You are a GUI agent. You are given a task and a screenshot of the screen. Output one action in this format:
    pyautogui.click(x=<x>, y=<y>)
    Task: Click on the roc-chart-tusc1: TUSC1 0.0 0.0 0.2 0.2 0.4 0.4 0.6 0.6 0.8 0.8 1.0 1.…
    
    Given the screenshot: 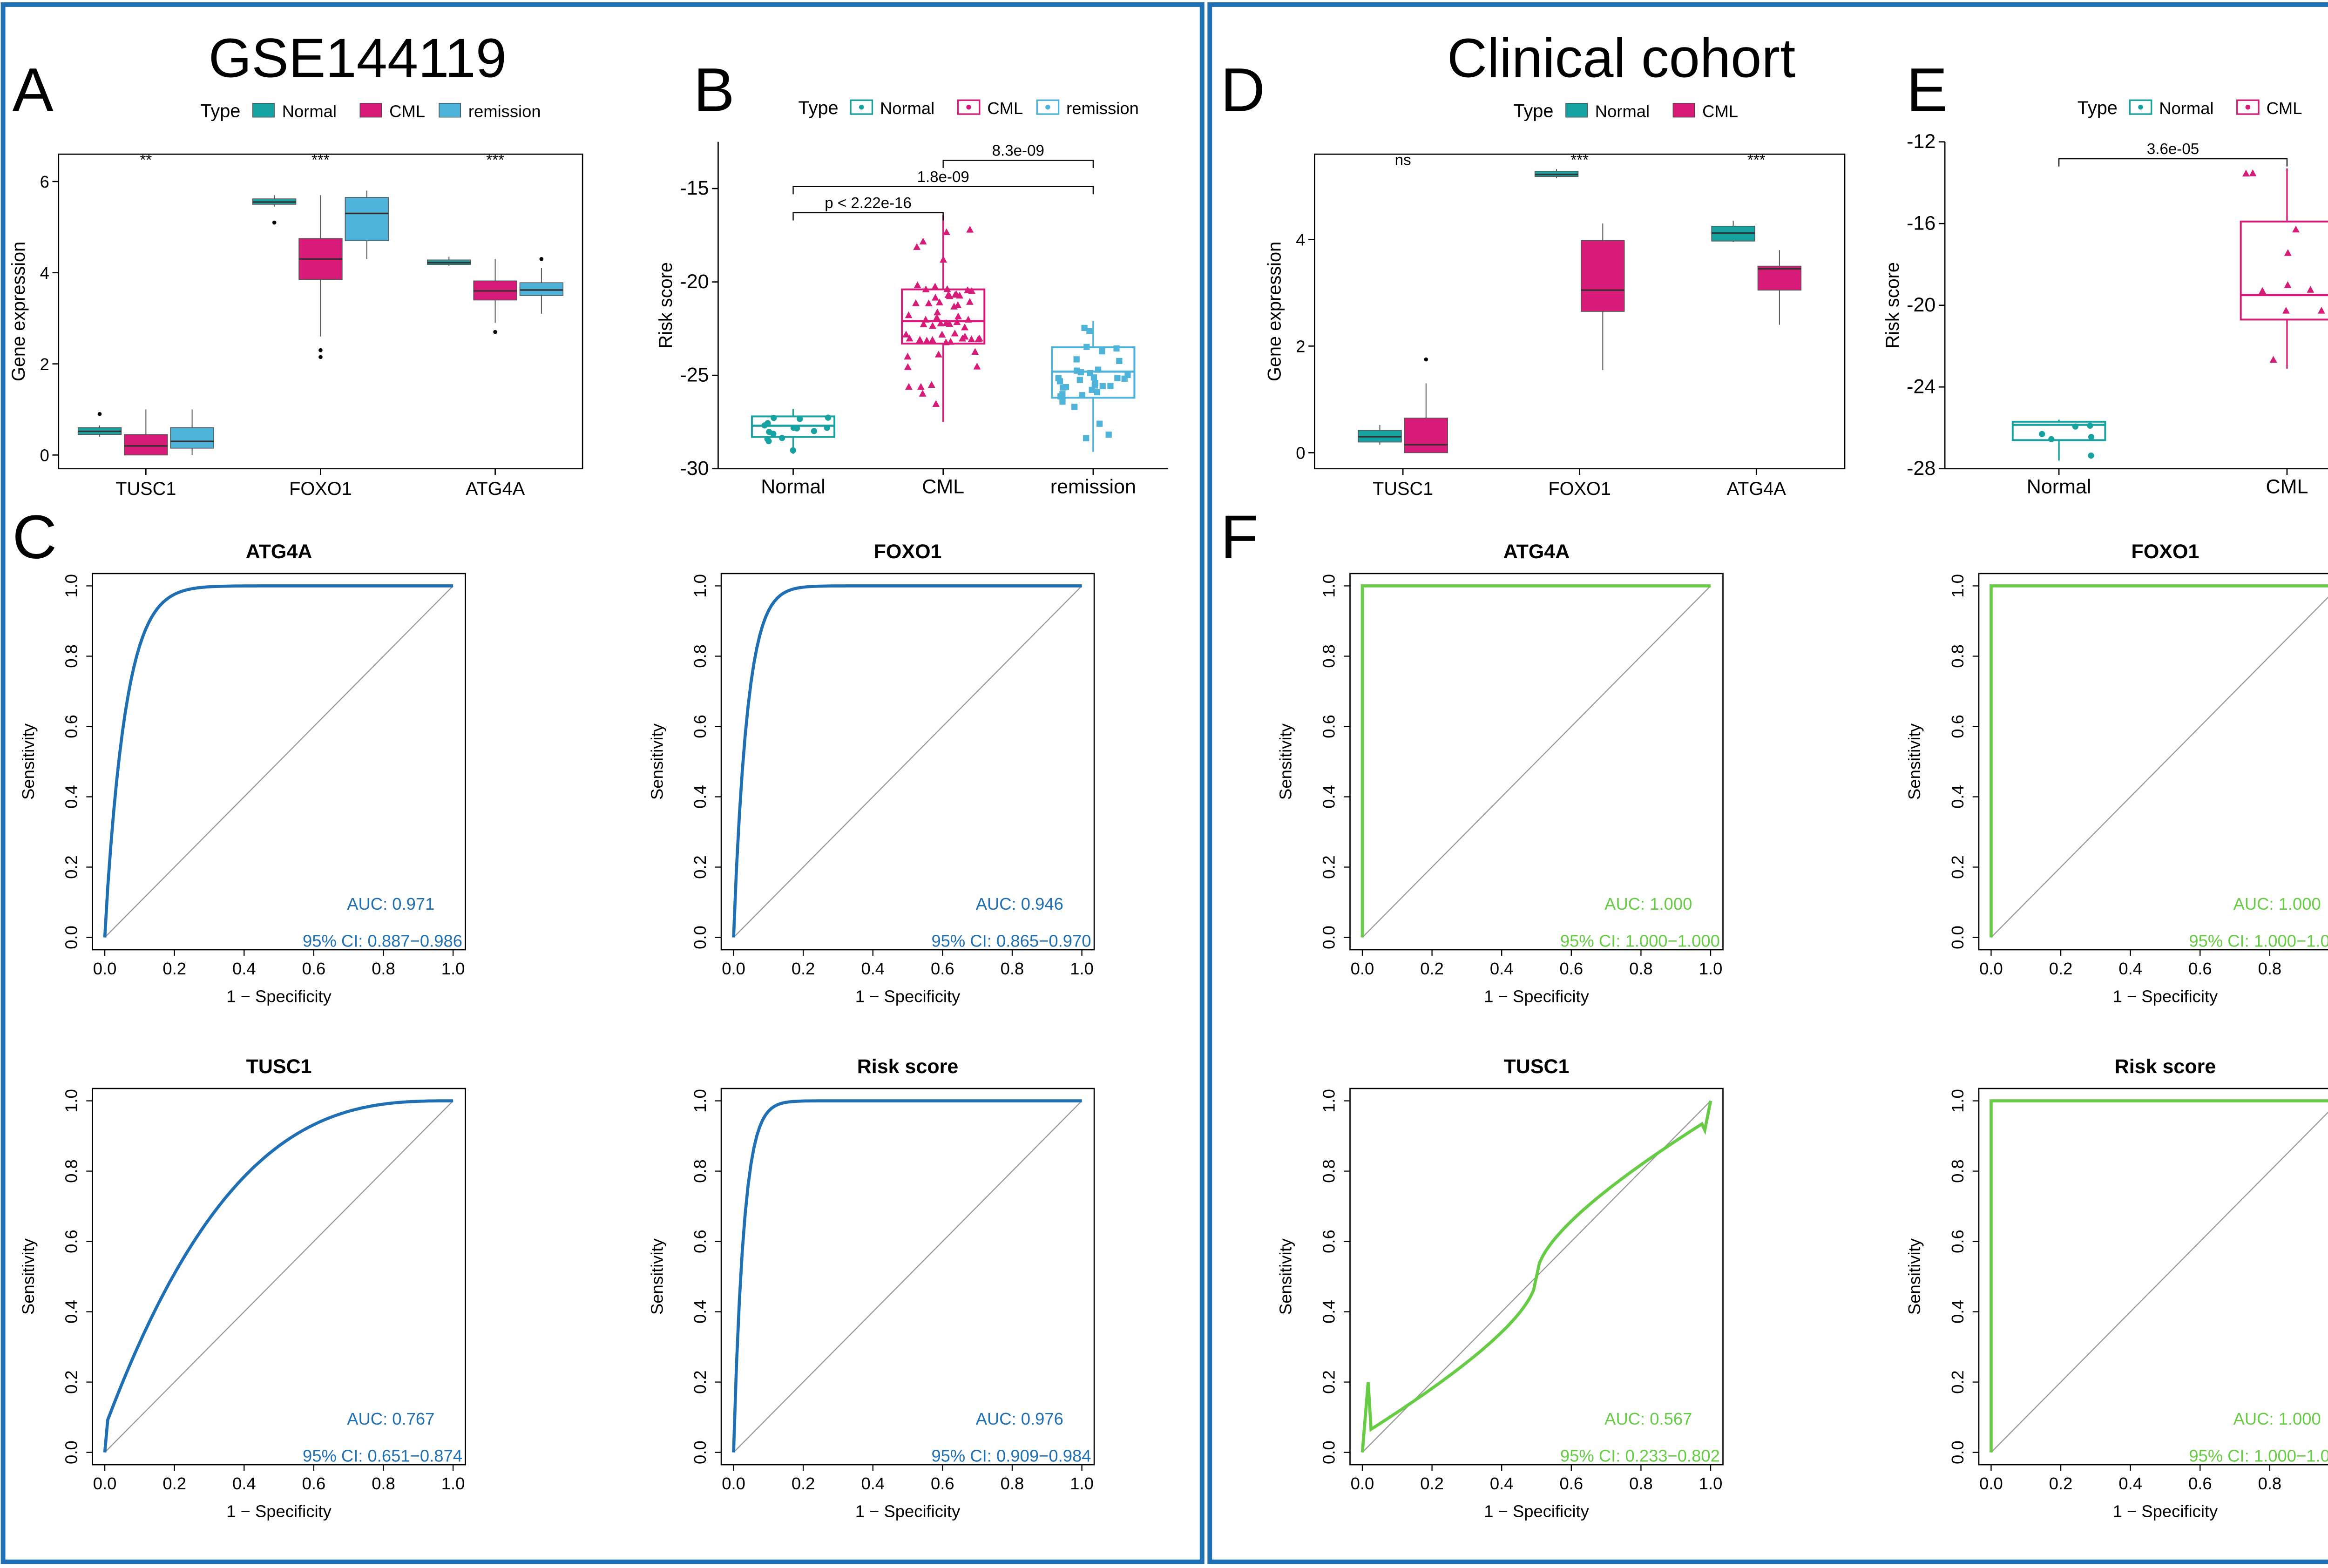 What is the action you would take?
    pyautogui.click(x=242, y=1288)
    